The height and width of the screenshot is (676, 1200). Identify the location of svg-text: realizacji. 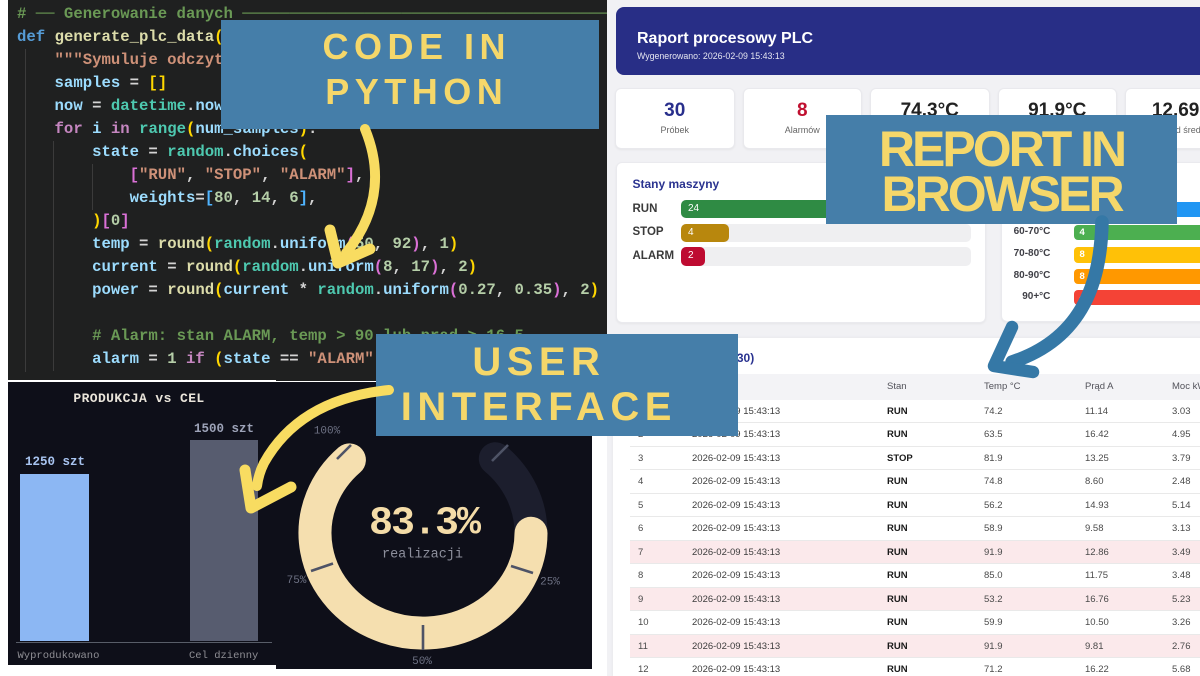
(422, 555).